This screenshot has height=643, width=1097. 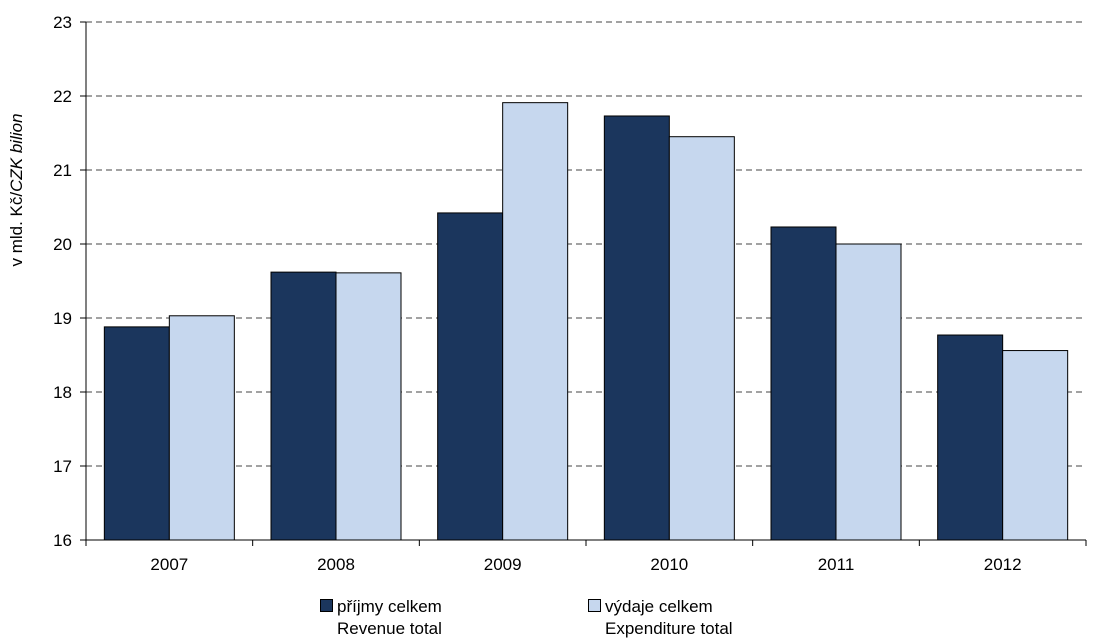 What do you see at coordinates (660, 618) in the screenshot?
I see `legend-item-expenditure: výdaje celkem Expenditure total` at bounding box center [660, 618].